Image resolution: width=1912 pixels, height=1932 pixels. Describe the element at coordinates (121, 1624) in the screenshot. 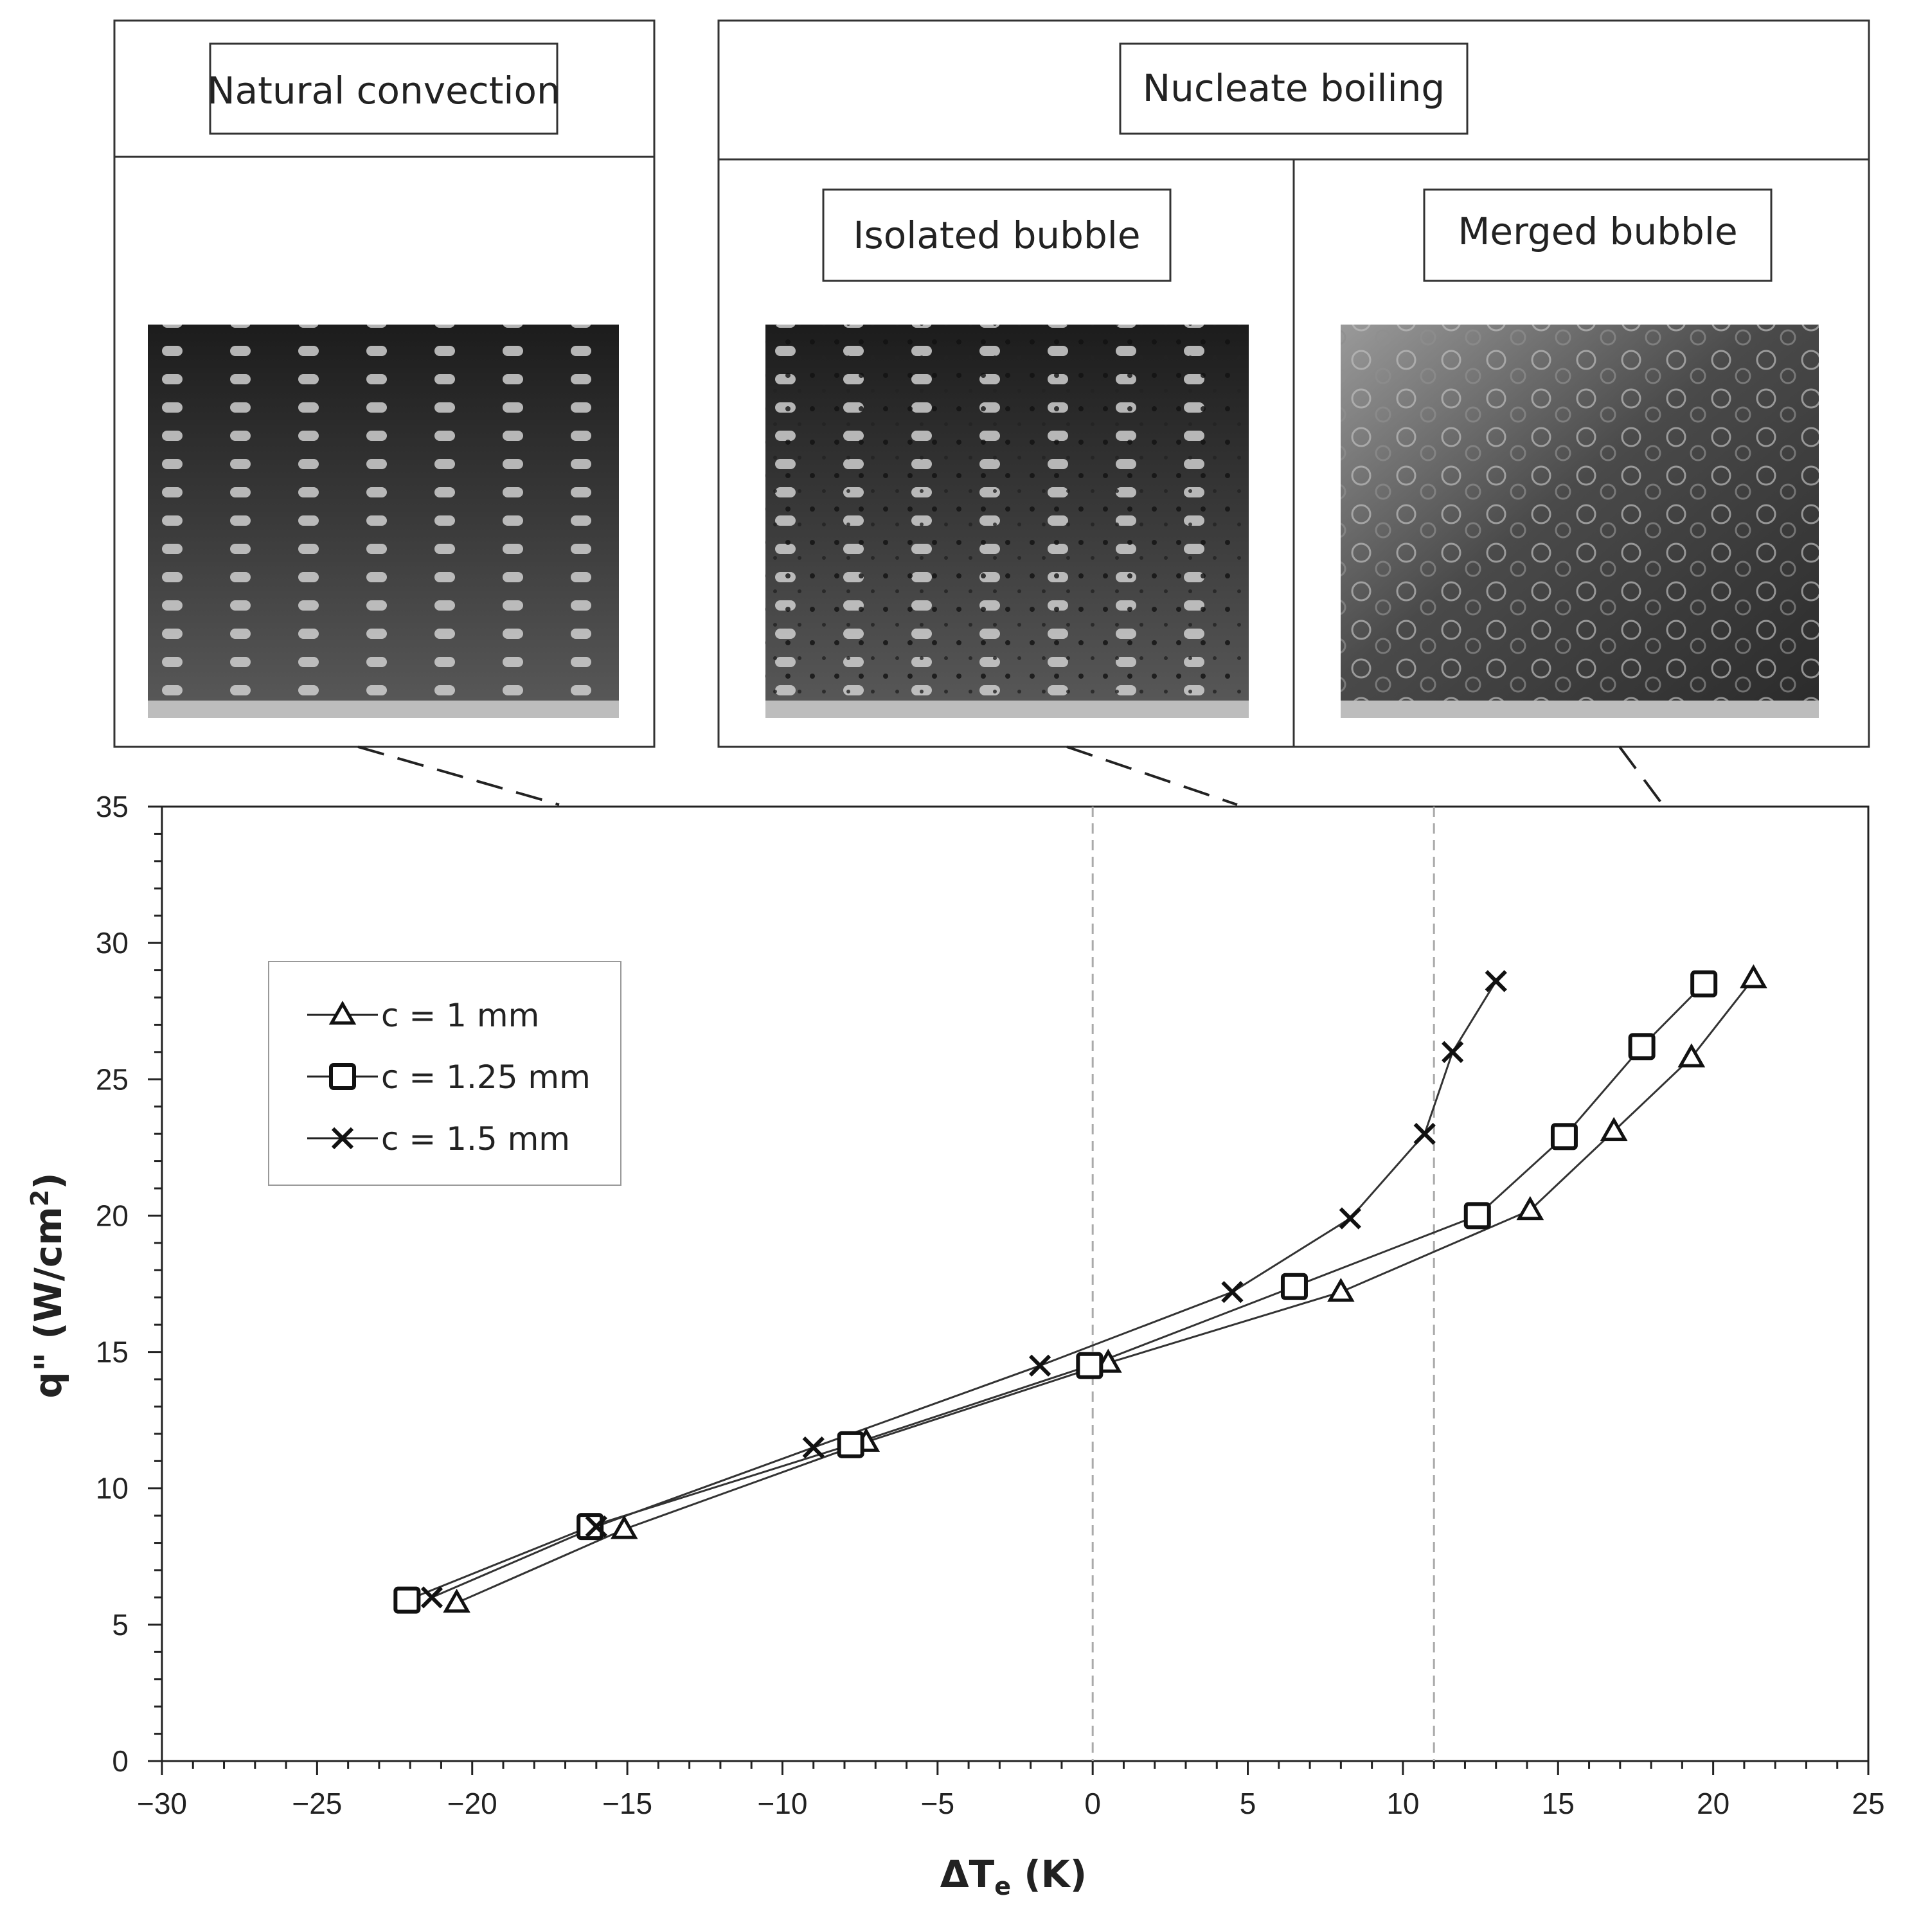

I see `y-tick-label: 5` at that location.